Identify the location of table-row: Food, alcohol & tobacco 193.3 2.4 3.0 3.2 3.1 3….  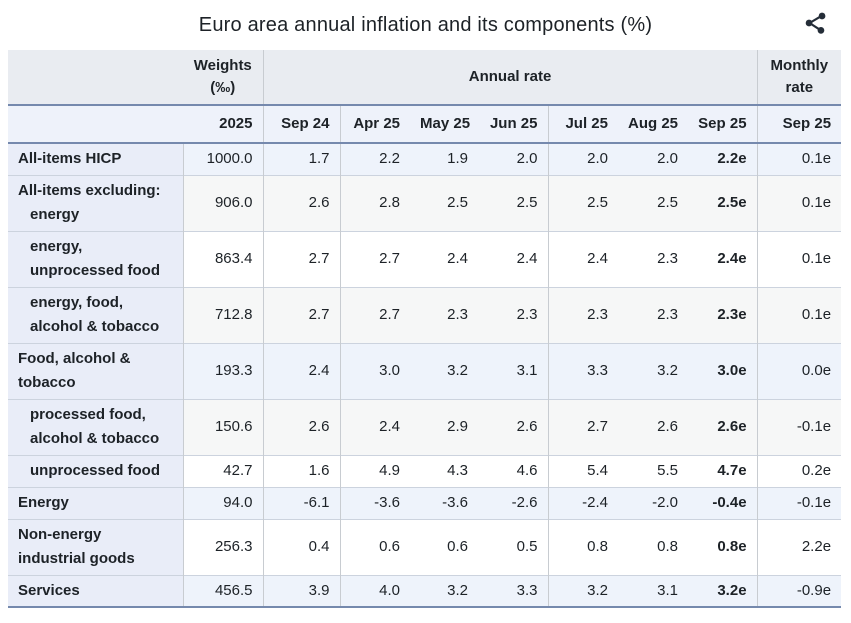
(425, 371).